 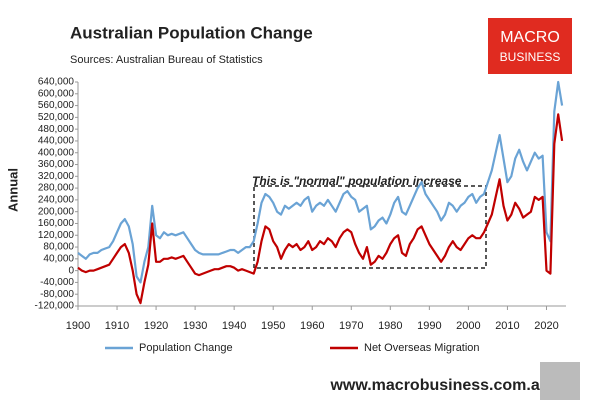 What do you see at coordinates (55, 306) in the screenshot?
I see `y-tick-label: -120,000` at bounding box center [55, 306].